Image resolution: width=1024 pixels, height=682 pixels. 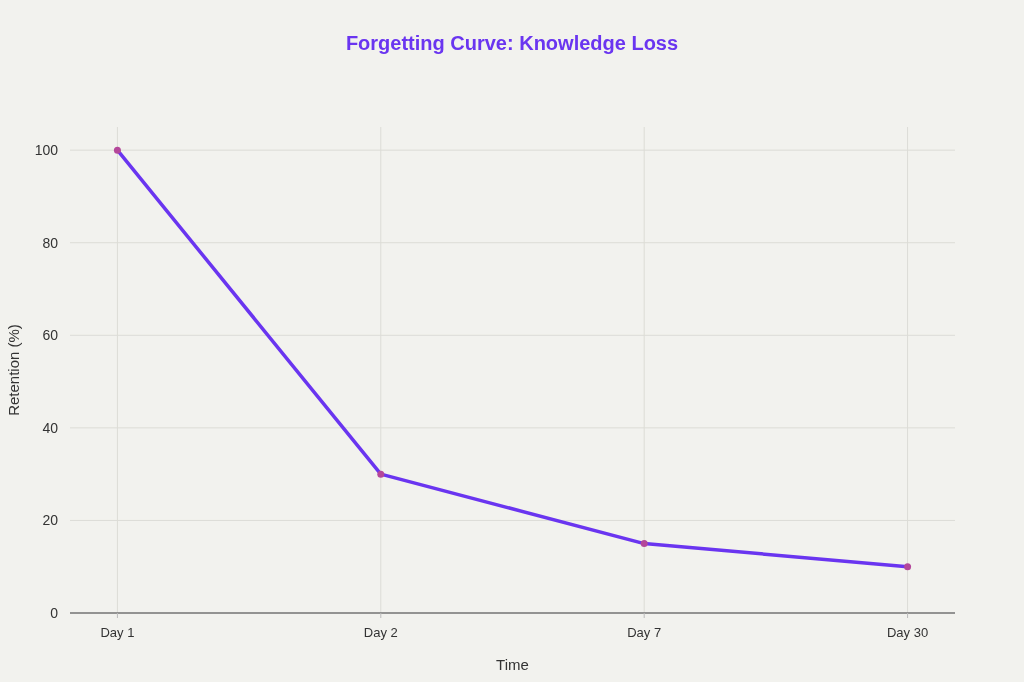 I want to click on chart-title: Forgetting Curve: Knowledge Loss, so click(x=512, y=43).